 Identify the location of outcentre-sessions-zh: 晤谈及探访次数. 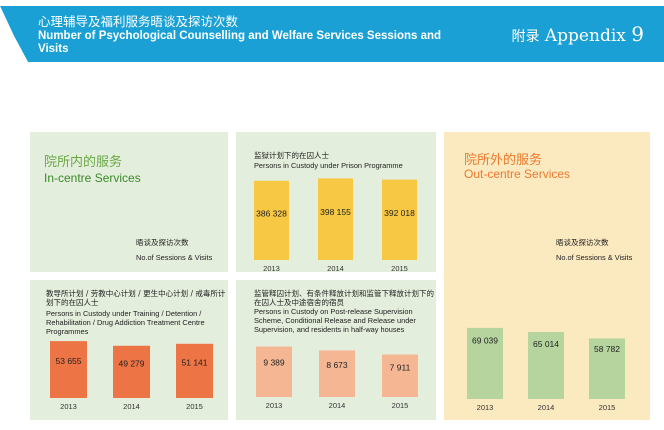
(582, 242).